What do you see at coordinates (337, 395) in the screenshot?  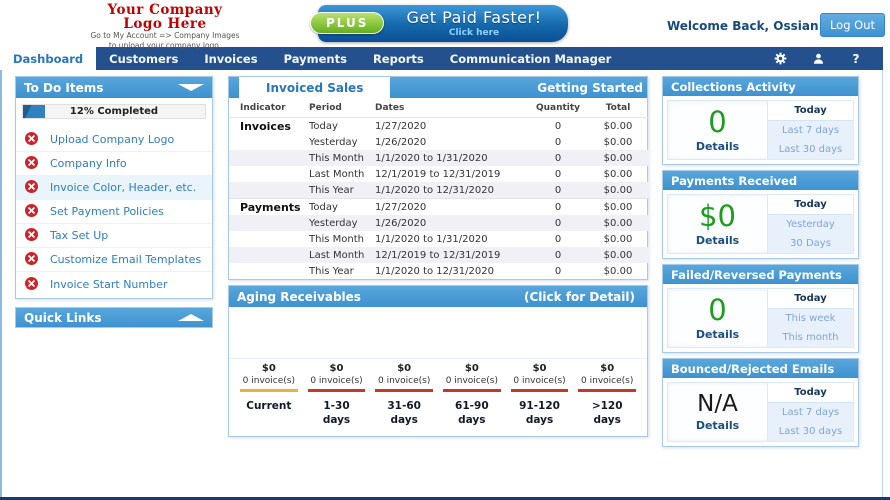 I see `aging-bucket-1-30-days: $0 0 invoice(s) 1-30 days` at bounding box center [337, 395].